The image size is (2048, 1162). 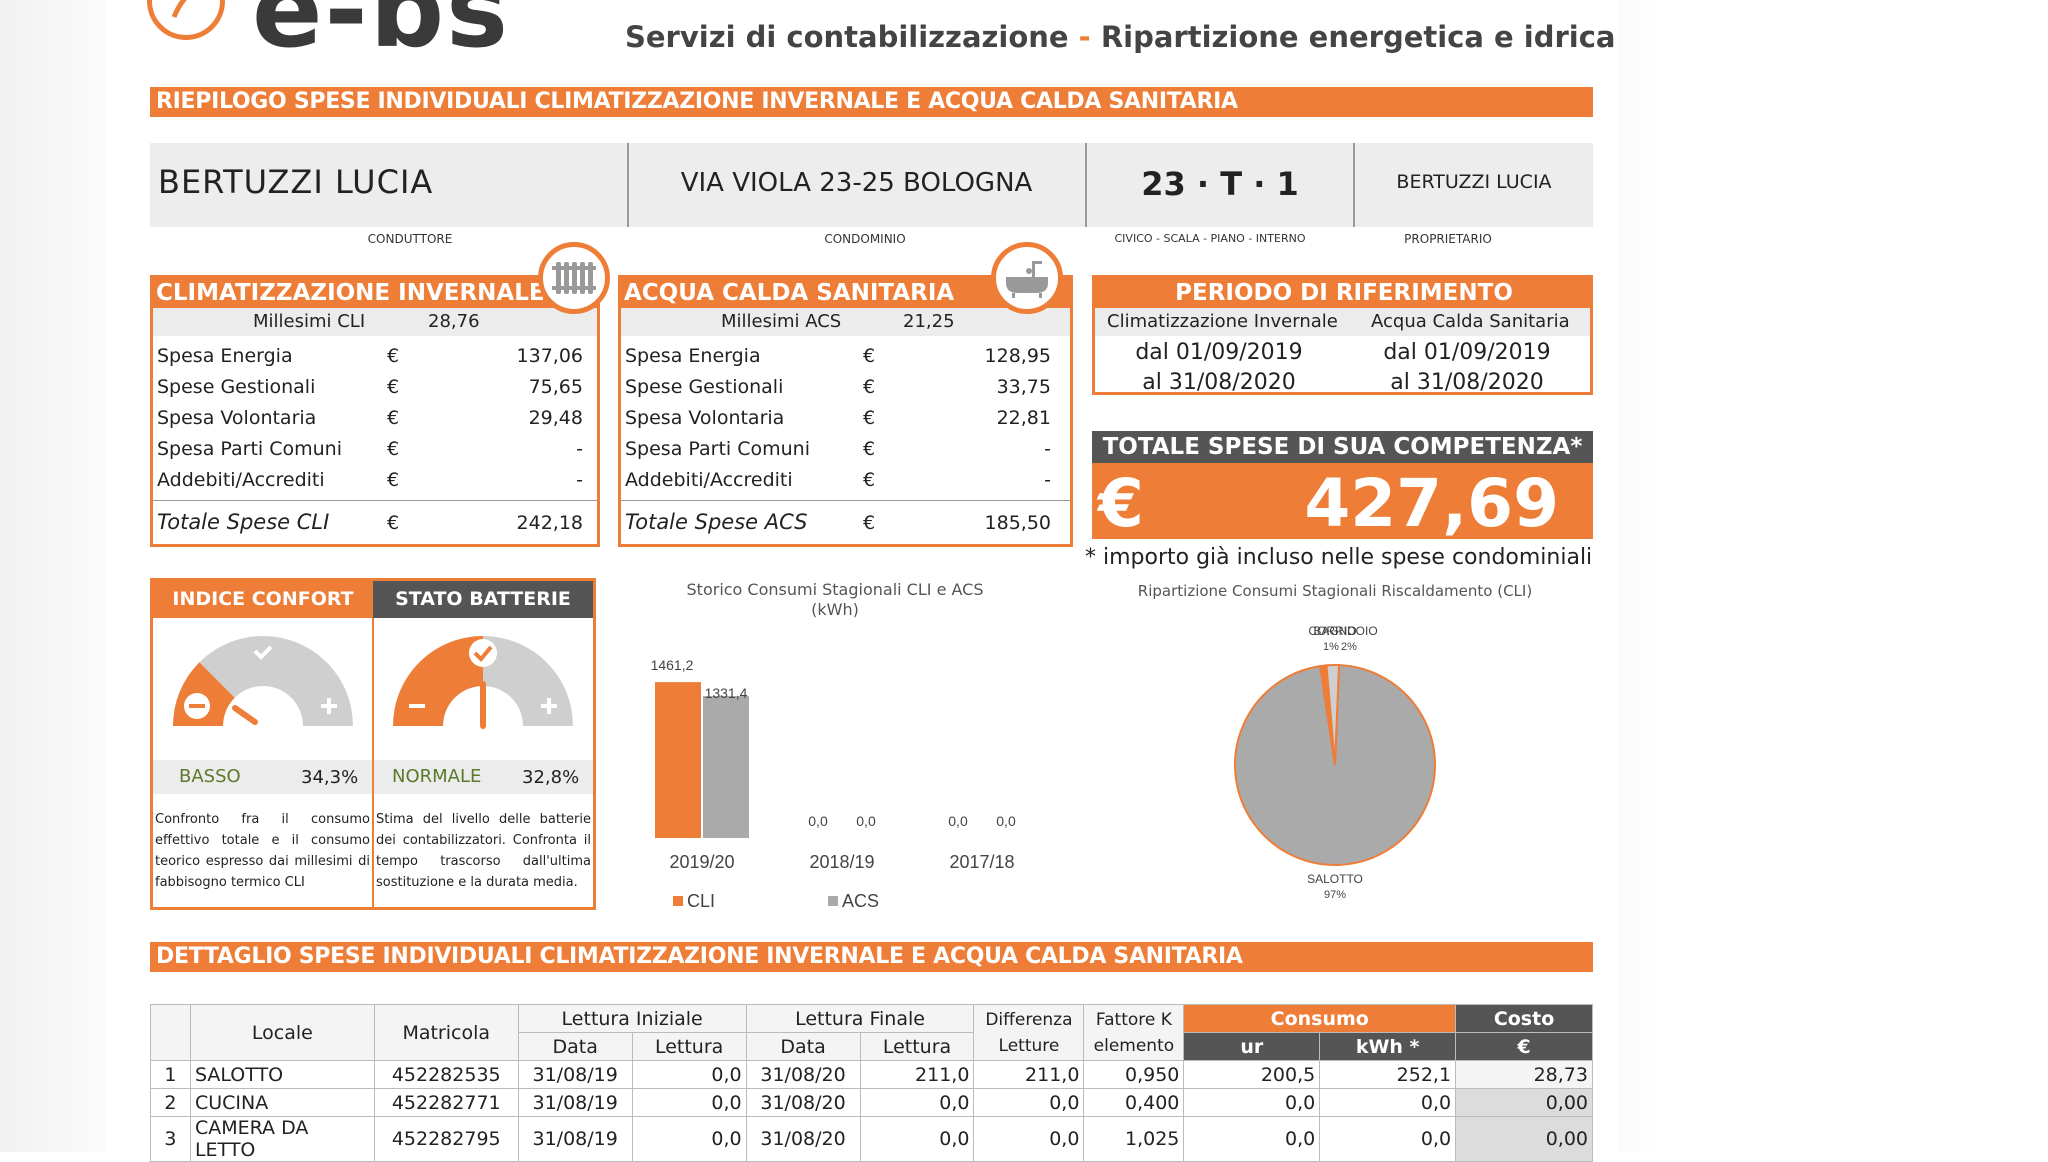 I want to click on cell-k: 1,025, so click(x=1134, y=1139).